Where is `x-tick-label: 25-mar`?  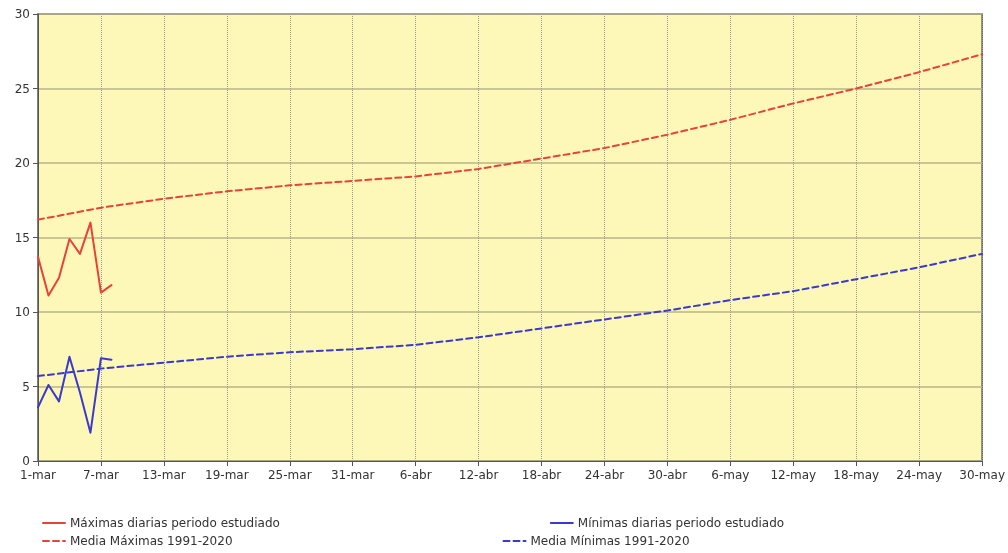 x-tick-label: 25-mar is located at coordinates (289, 475).